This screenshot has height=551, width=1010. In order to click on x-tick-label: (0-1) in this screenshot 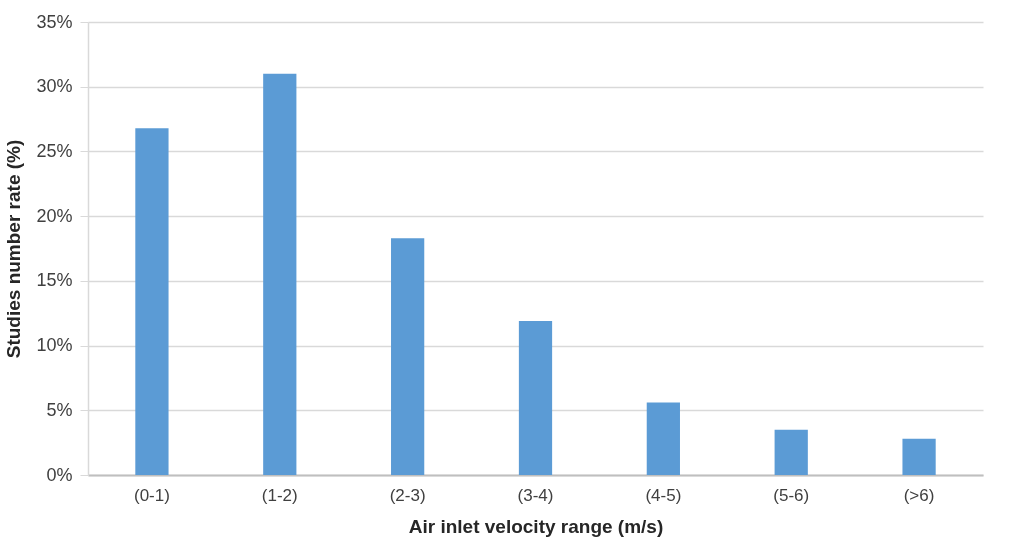, I will do `click(151, 495)`.